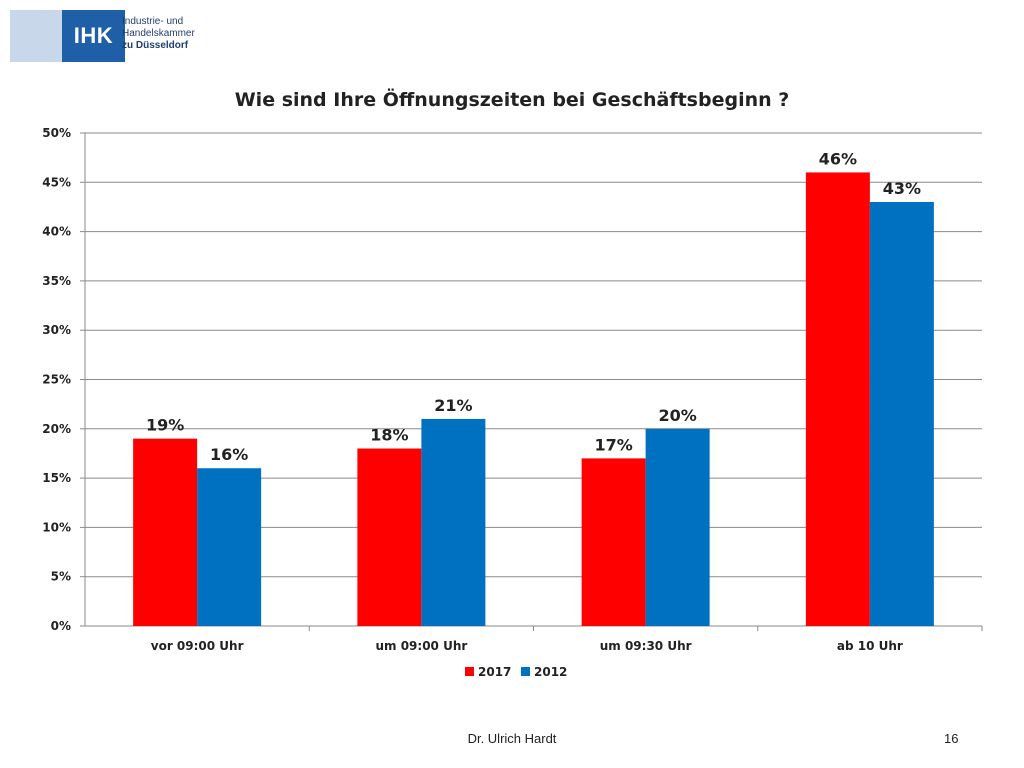  Describe the element at coordinates (229, 454) in the screenshot. I see `data-label: 16%` at that location.